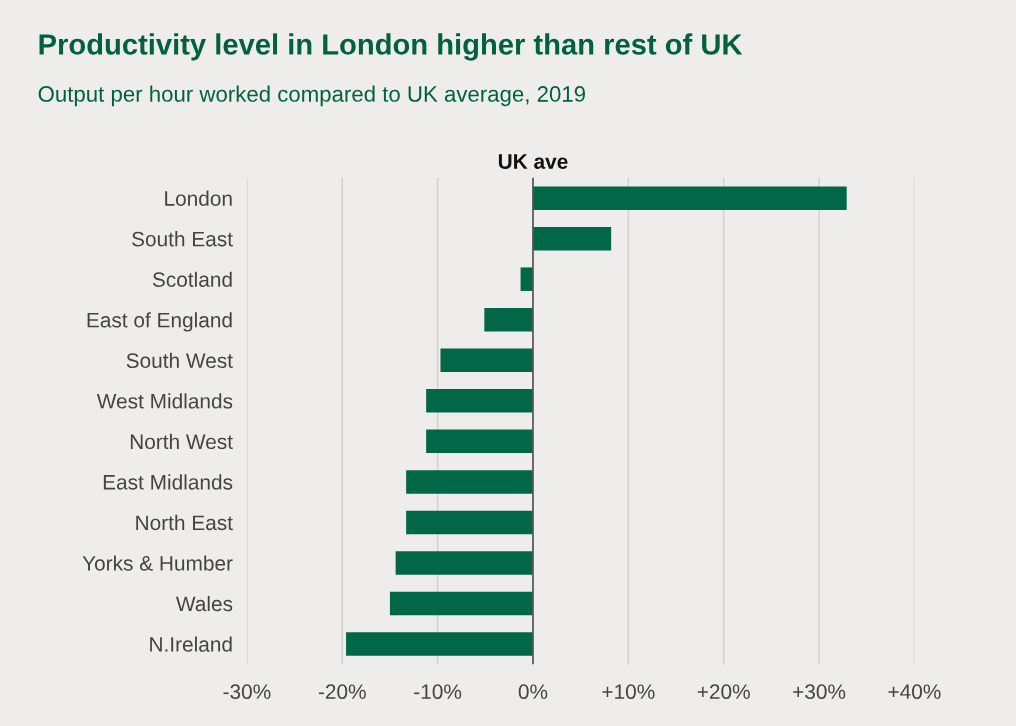 The height and width of the screenshot is (726, 1016). I want to click on chart-subtitle: Output per hour worked compared to UK average, 2019, so click(312, 96).